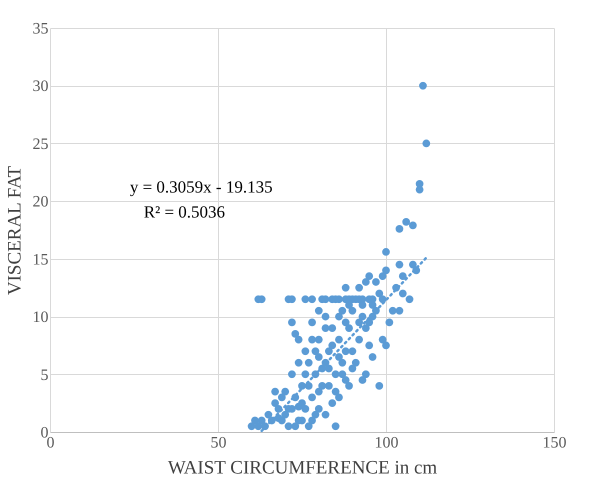 This screenshot has height=492, width=598. I want to click on x-tick-label: 50, so click(218, 443).